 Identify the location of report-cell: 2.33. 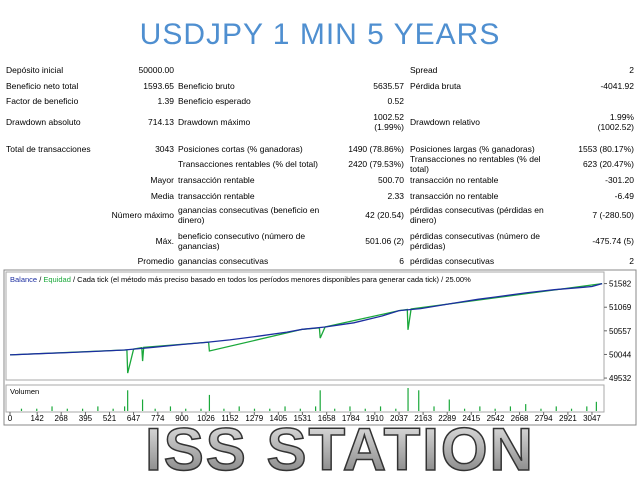
(395, 196).